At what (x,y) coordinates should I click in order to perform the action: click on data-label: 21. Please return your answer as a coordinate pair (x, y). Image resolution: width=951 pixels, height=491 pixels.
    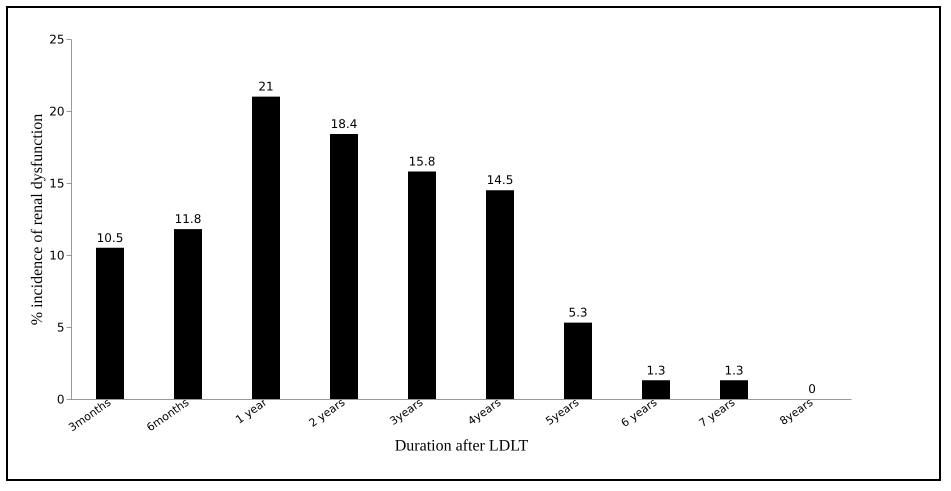
    Looking at the image, I should click on (266, 87).